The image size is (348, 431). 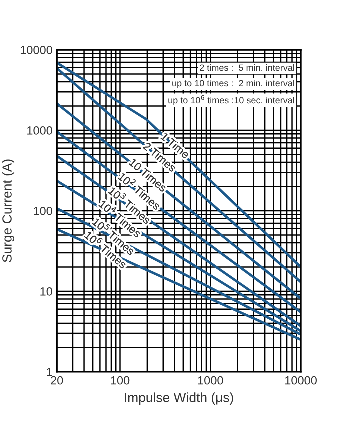 I want to click on y-tick-label: 100, so click(x=43, y=211).